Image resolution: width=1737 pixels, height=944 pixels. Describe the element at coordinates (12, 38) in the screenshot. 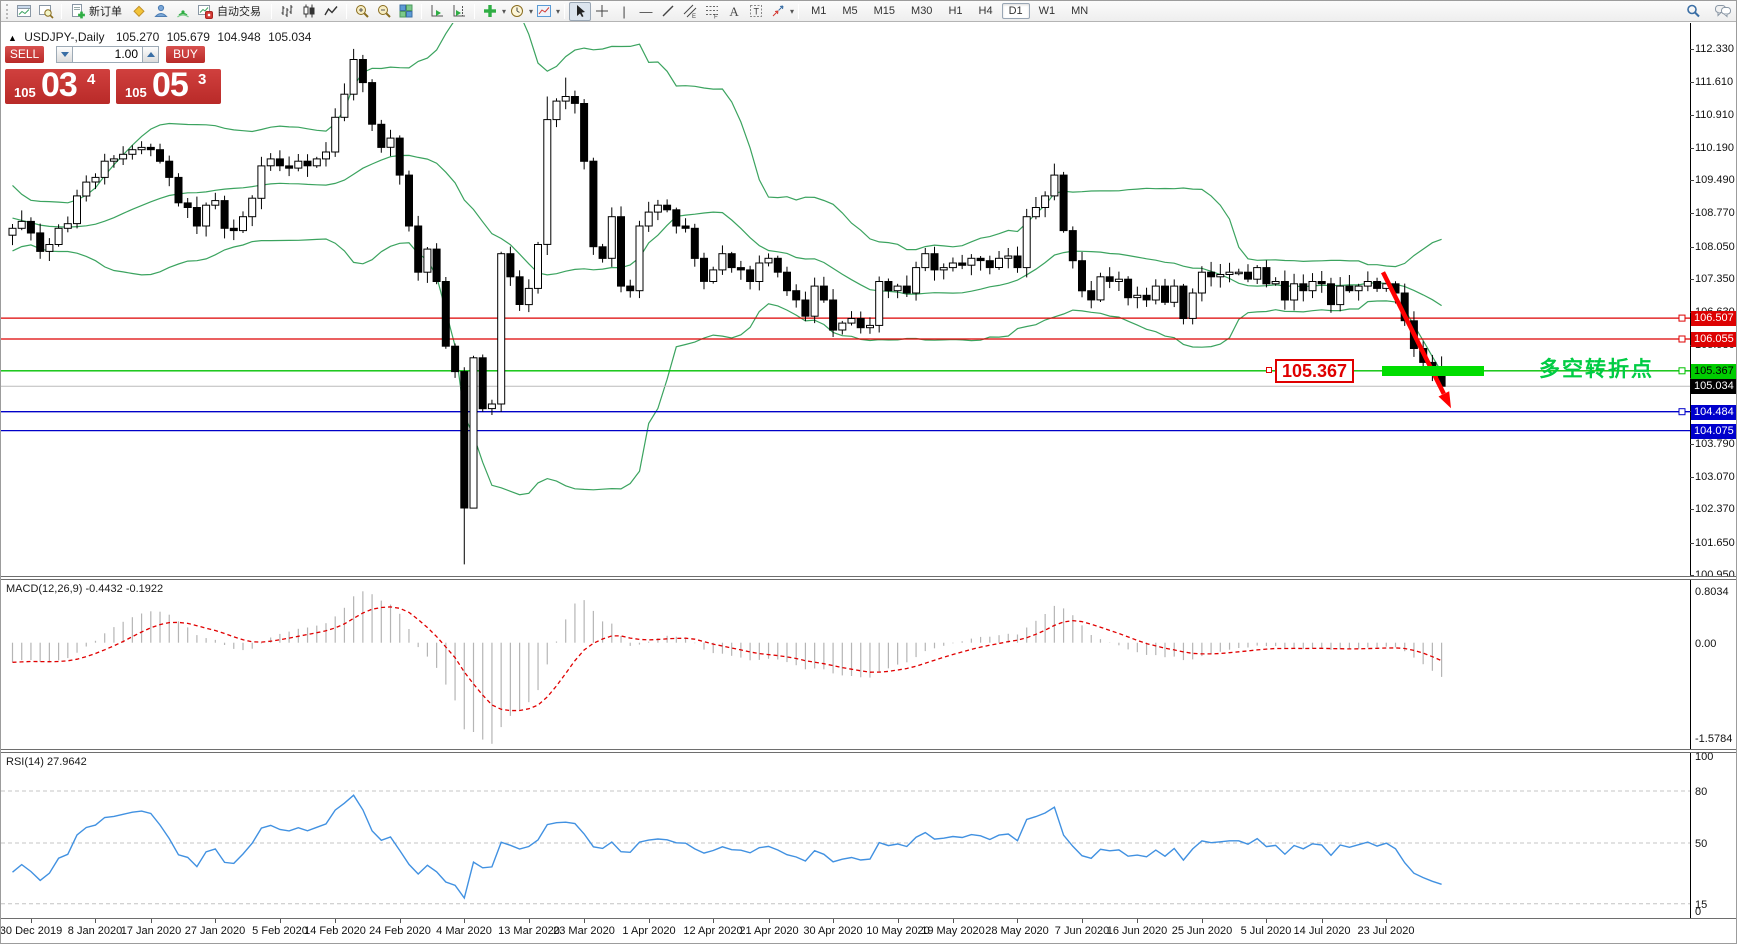

I see `collapse-triangle-icon: ▲` at that location.